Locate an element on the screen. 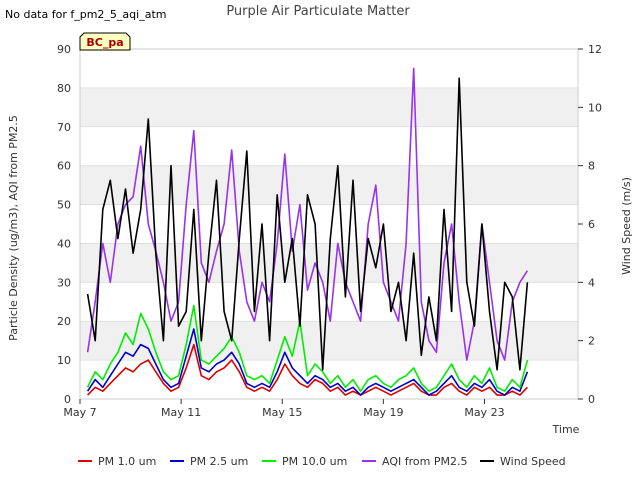 This screenshot has height=480, width=640. y-tick-label: 80 is located at coordinates (64, 88).